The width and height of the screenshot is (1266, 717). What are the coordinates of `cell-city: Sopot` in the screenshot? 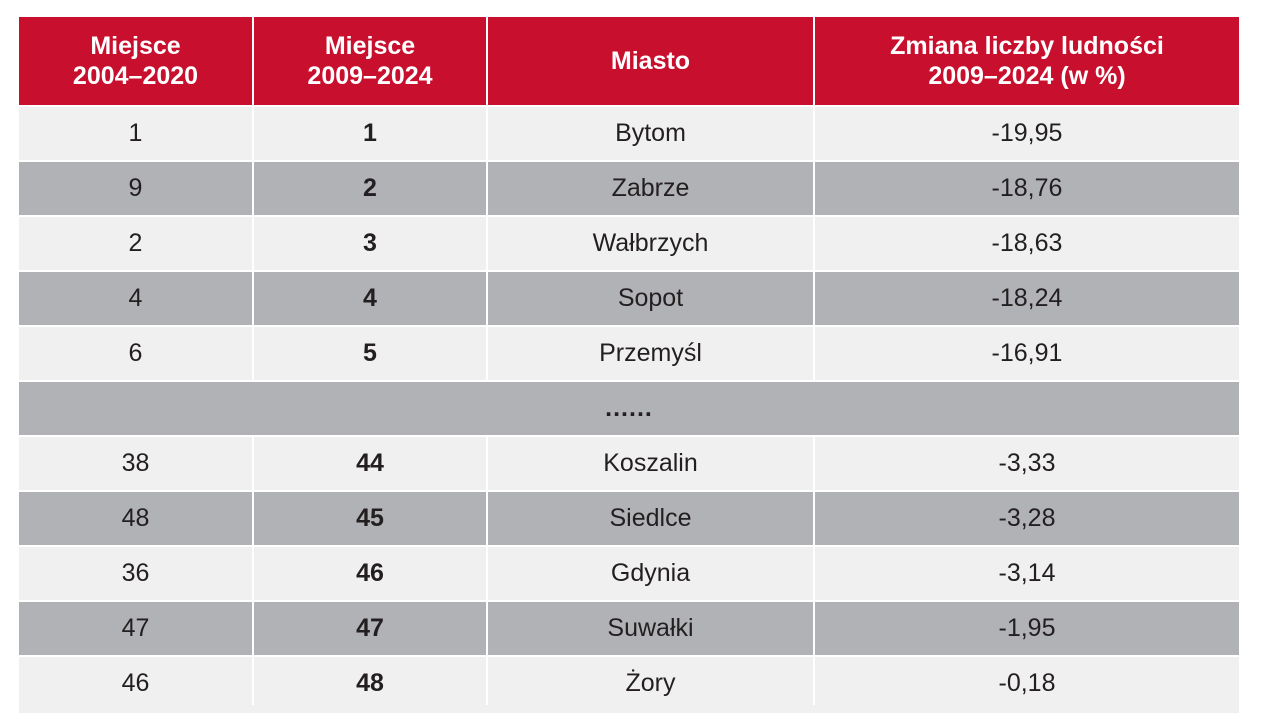 It's located at (650, 298).